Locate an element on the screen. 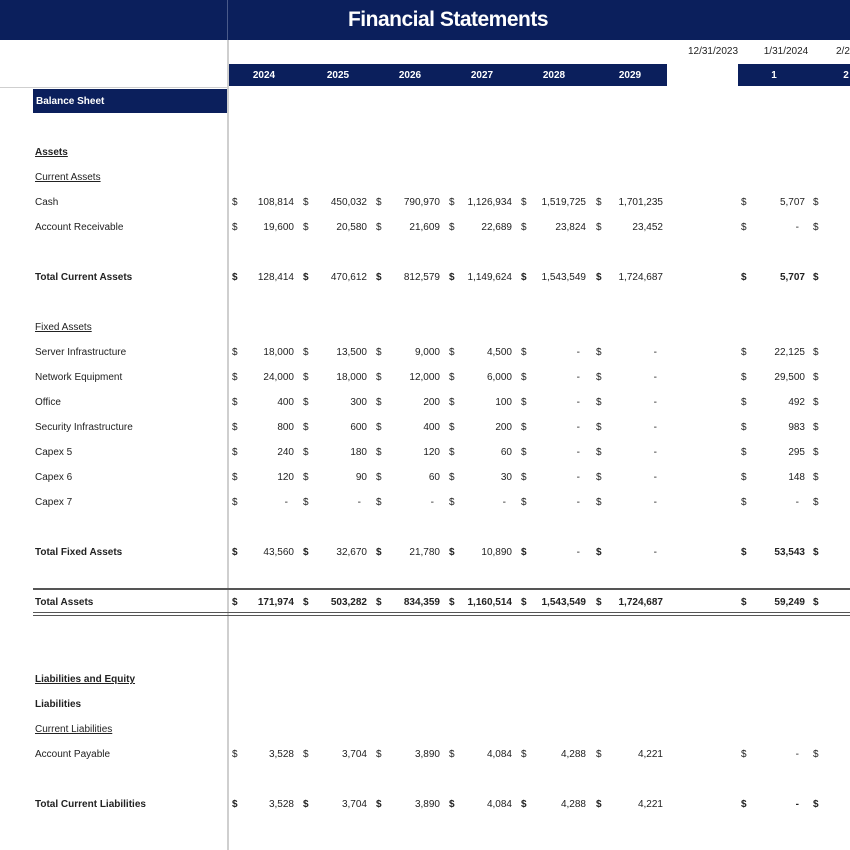 The height and width of the screenshot is (850, 850). office-value-2024: 400 is located at coordinates (285, 402).